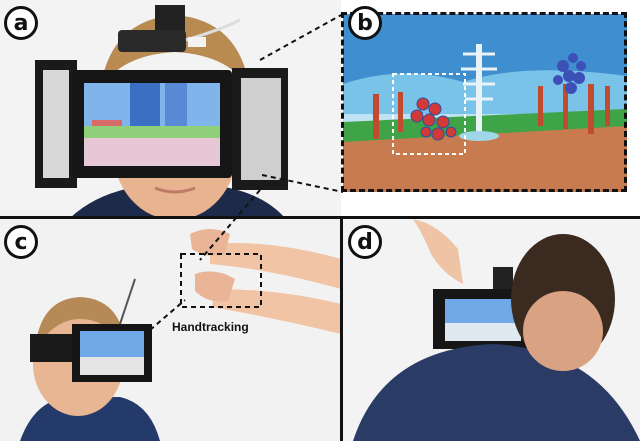 This screenshot has height=441, width=640. I want to click on panel-label-b: b, so click(365, 23).